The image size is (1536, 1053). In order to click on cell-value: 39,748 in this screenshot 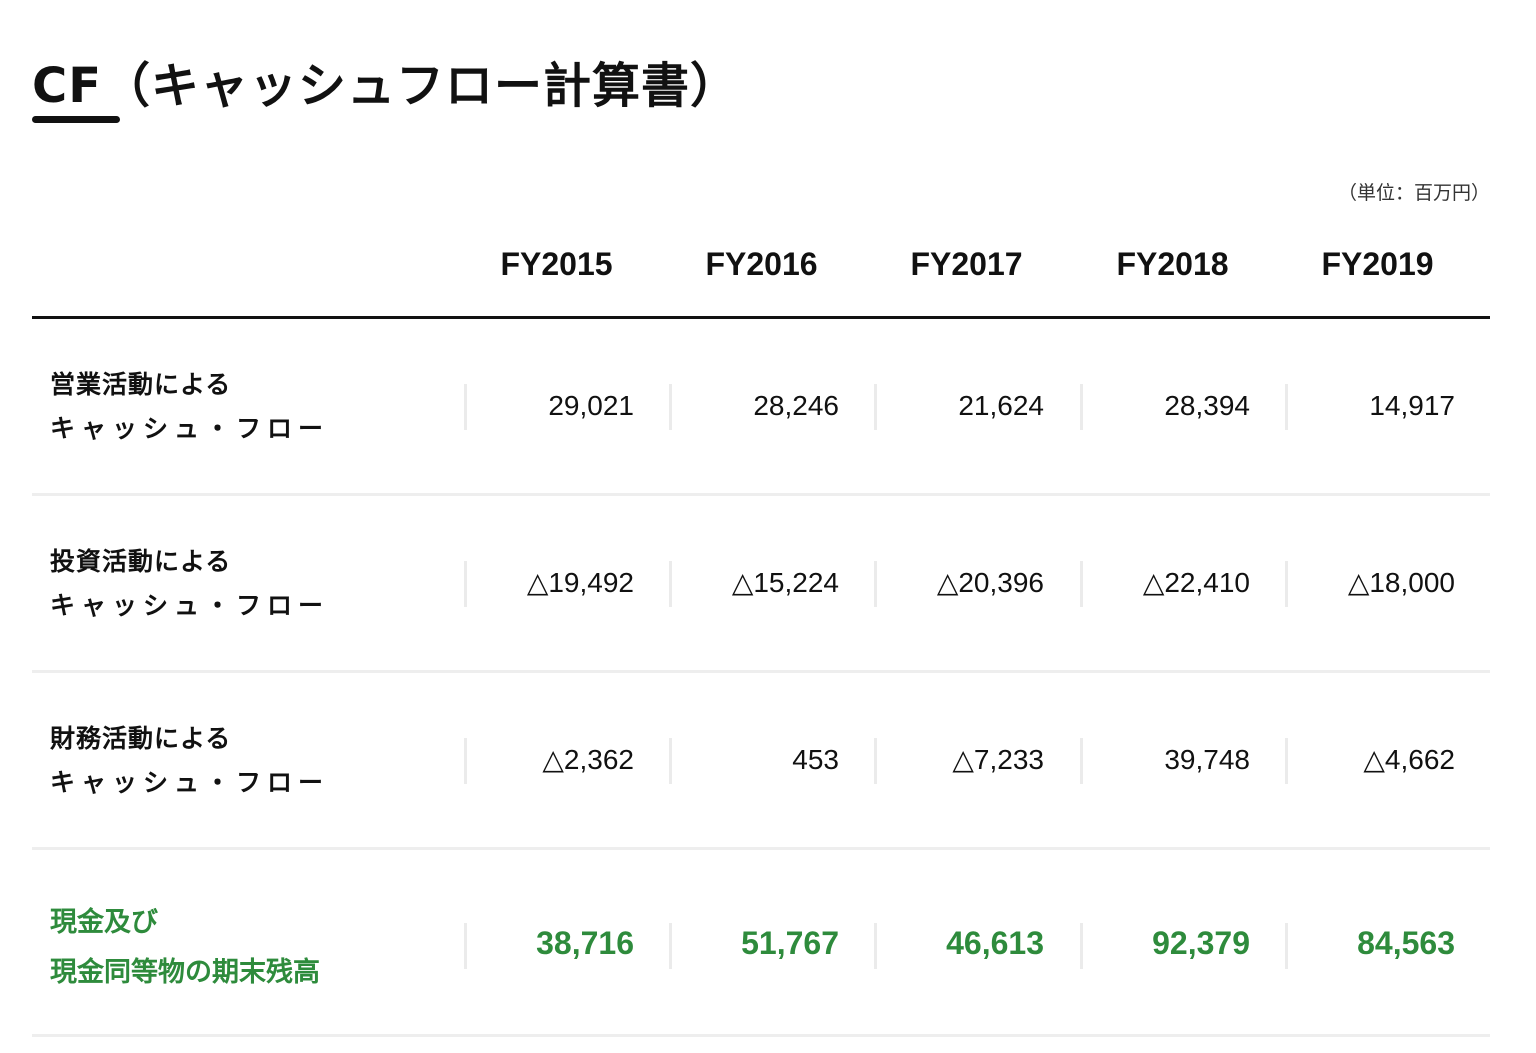, I will do `click(1207, 759)`.